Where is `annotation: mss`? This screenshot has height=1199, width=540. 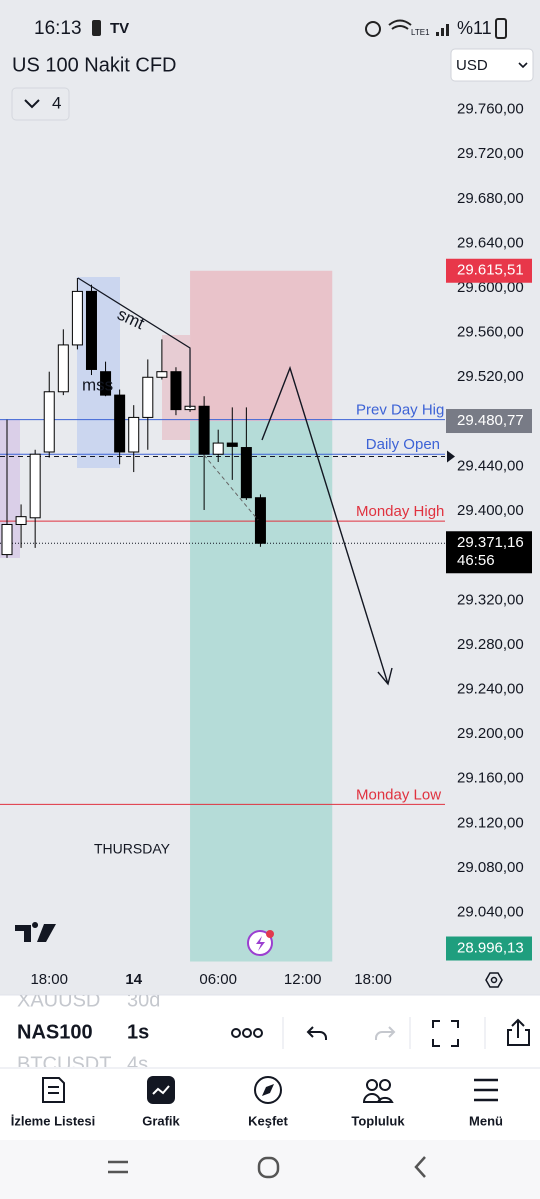 annotation: mss is located at coordinates (97, 384).